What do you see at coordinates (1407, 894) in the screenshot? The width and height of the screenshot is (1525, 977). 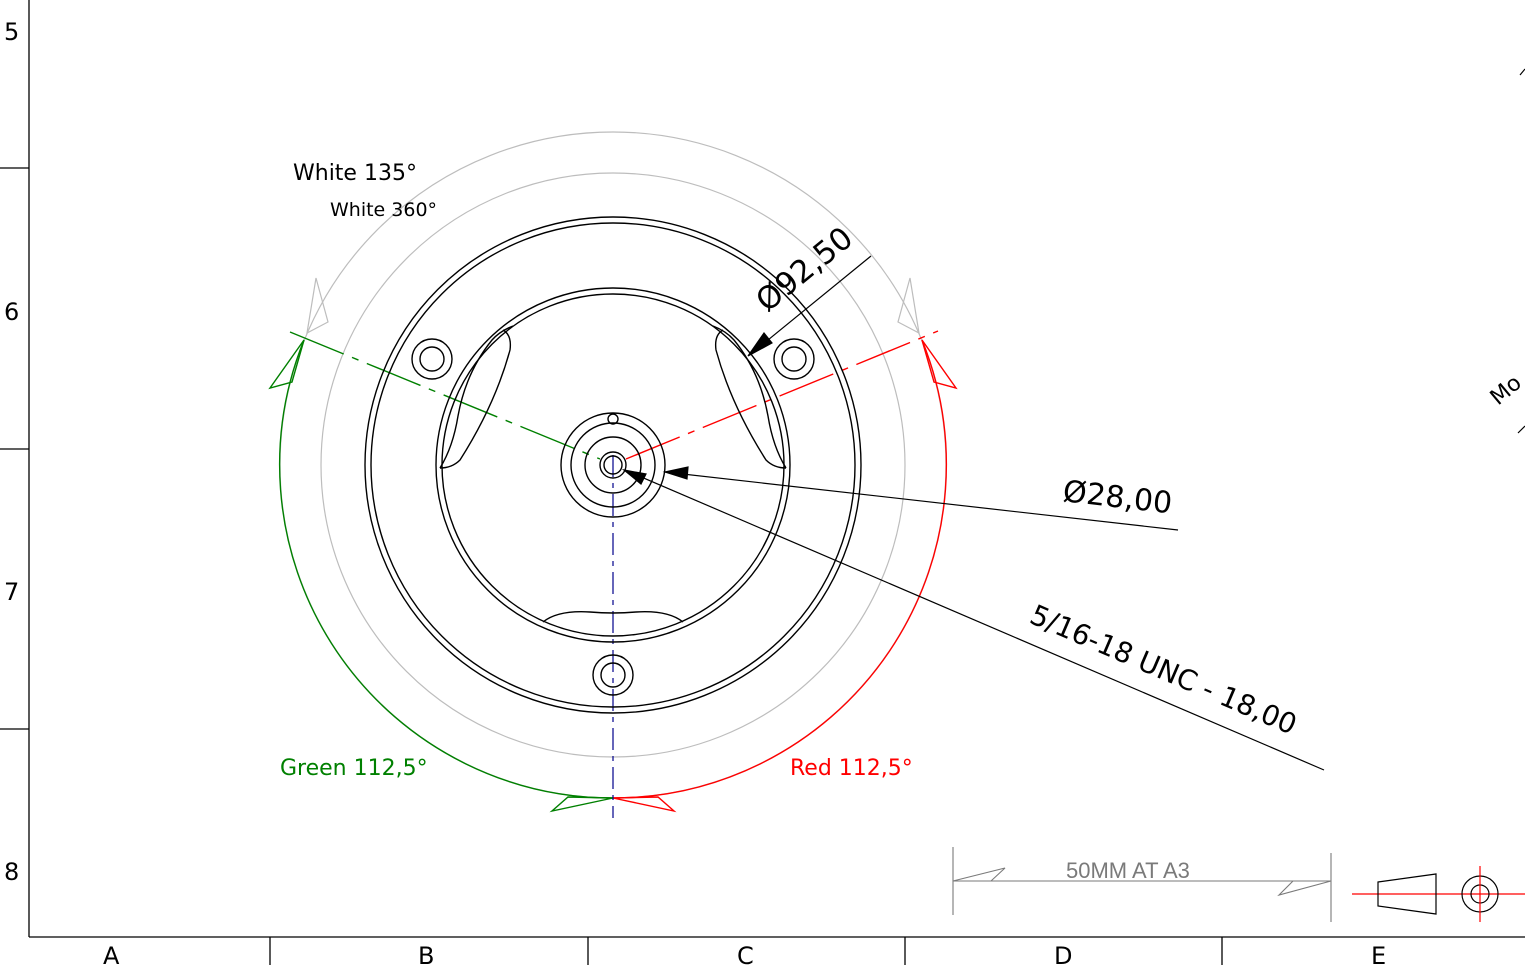 I see `projection-cone` at bounding box center [1407, 894].